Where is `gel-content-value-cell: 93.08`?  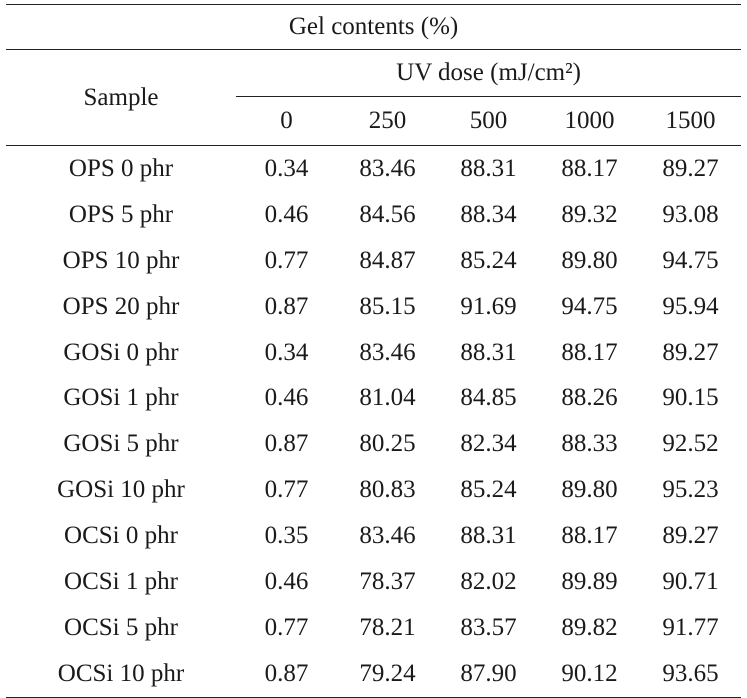 gel-content-value-cell: 93.08 is located at coordinates (690, 214).